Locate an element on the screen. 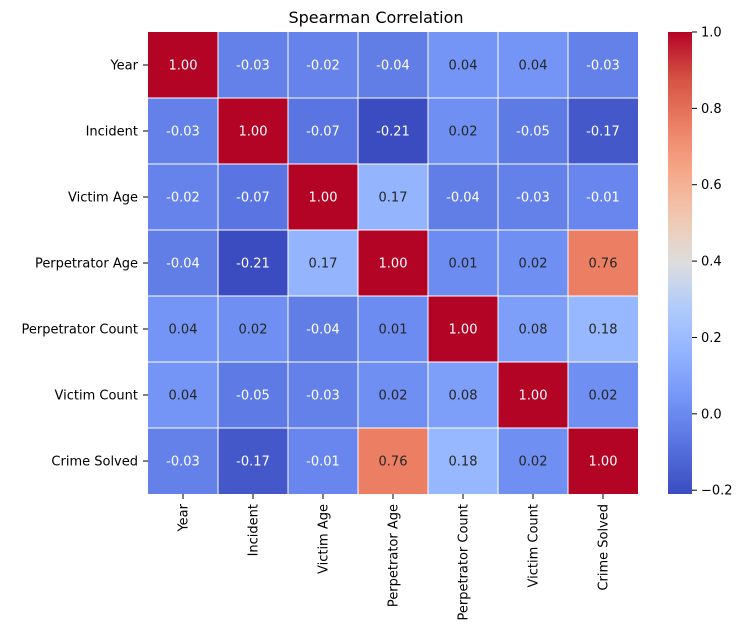  colorbar: −0.2 0.0 0.2 0.4 0.6 0.8 1.0 is located at coordinates (700, 262).